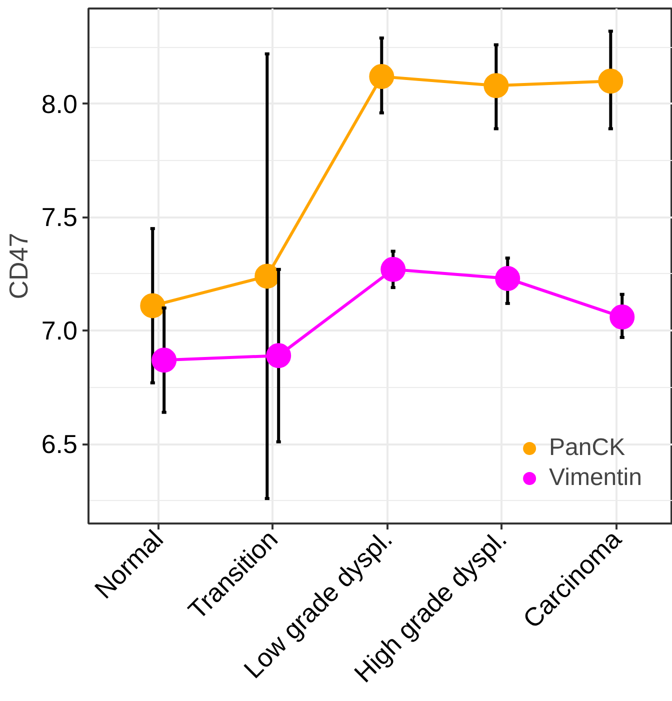 The width and height of the screenshot is (672, 701). What do you see at coordinates (18, 266) in the screenshot?
I see `y-axis-title: CD47` at bounding box center [18, 266].